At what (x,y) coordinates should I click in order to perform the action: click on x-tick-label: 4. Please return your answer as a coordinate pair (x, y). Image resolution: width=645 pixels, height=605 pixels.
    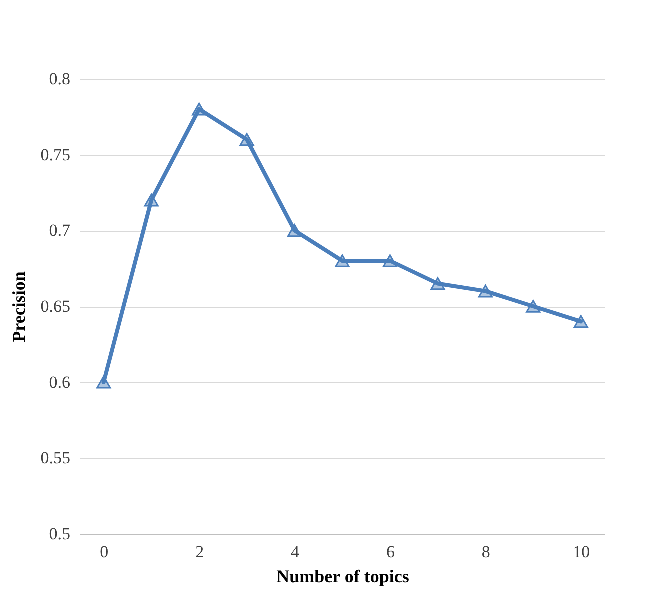
    Looking at the image, I should click on (295, 552).